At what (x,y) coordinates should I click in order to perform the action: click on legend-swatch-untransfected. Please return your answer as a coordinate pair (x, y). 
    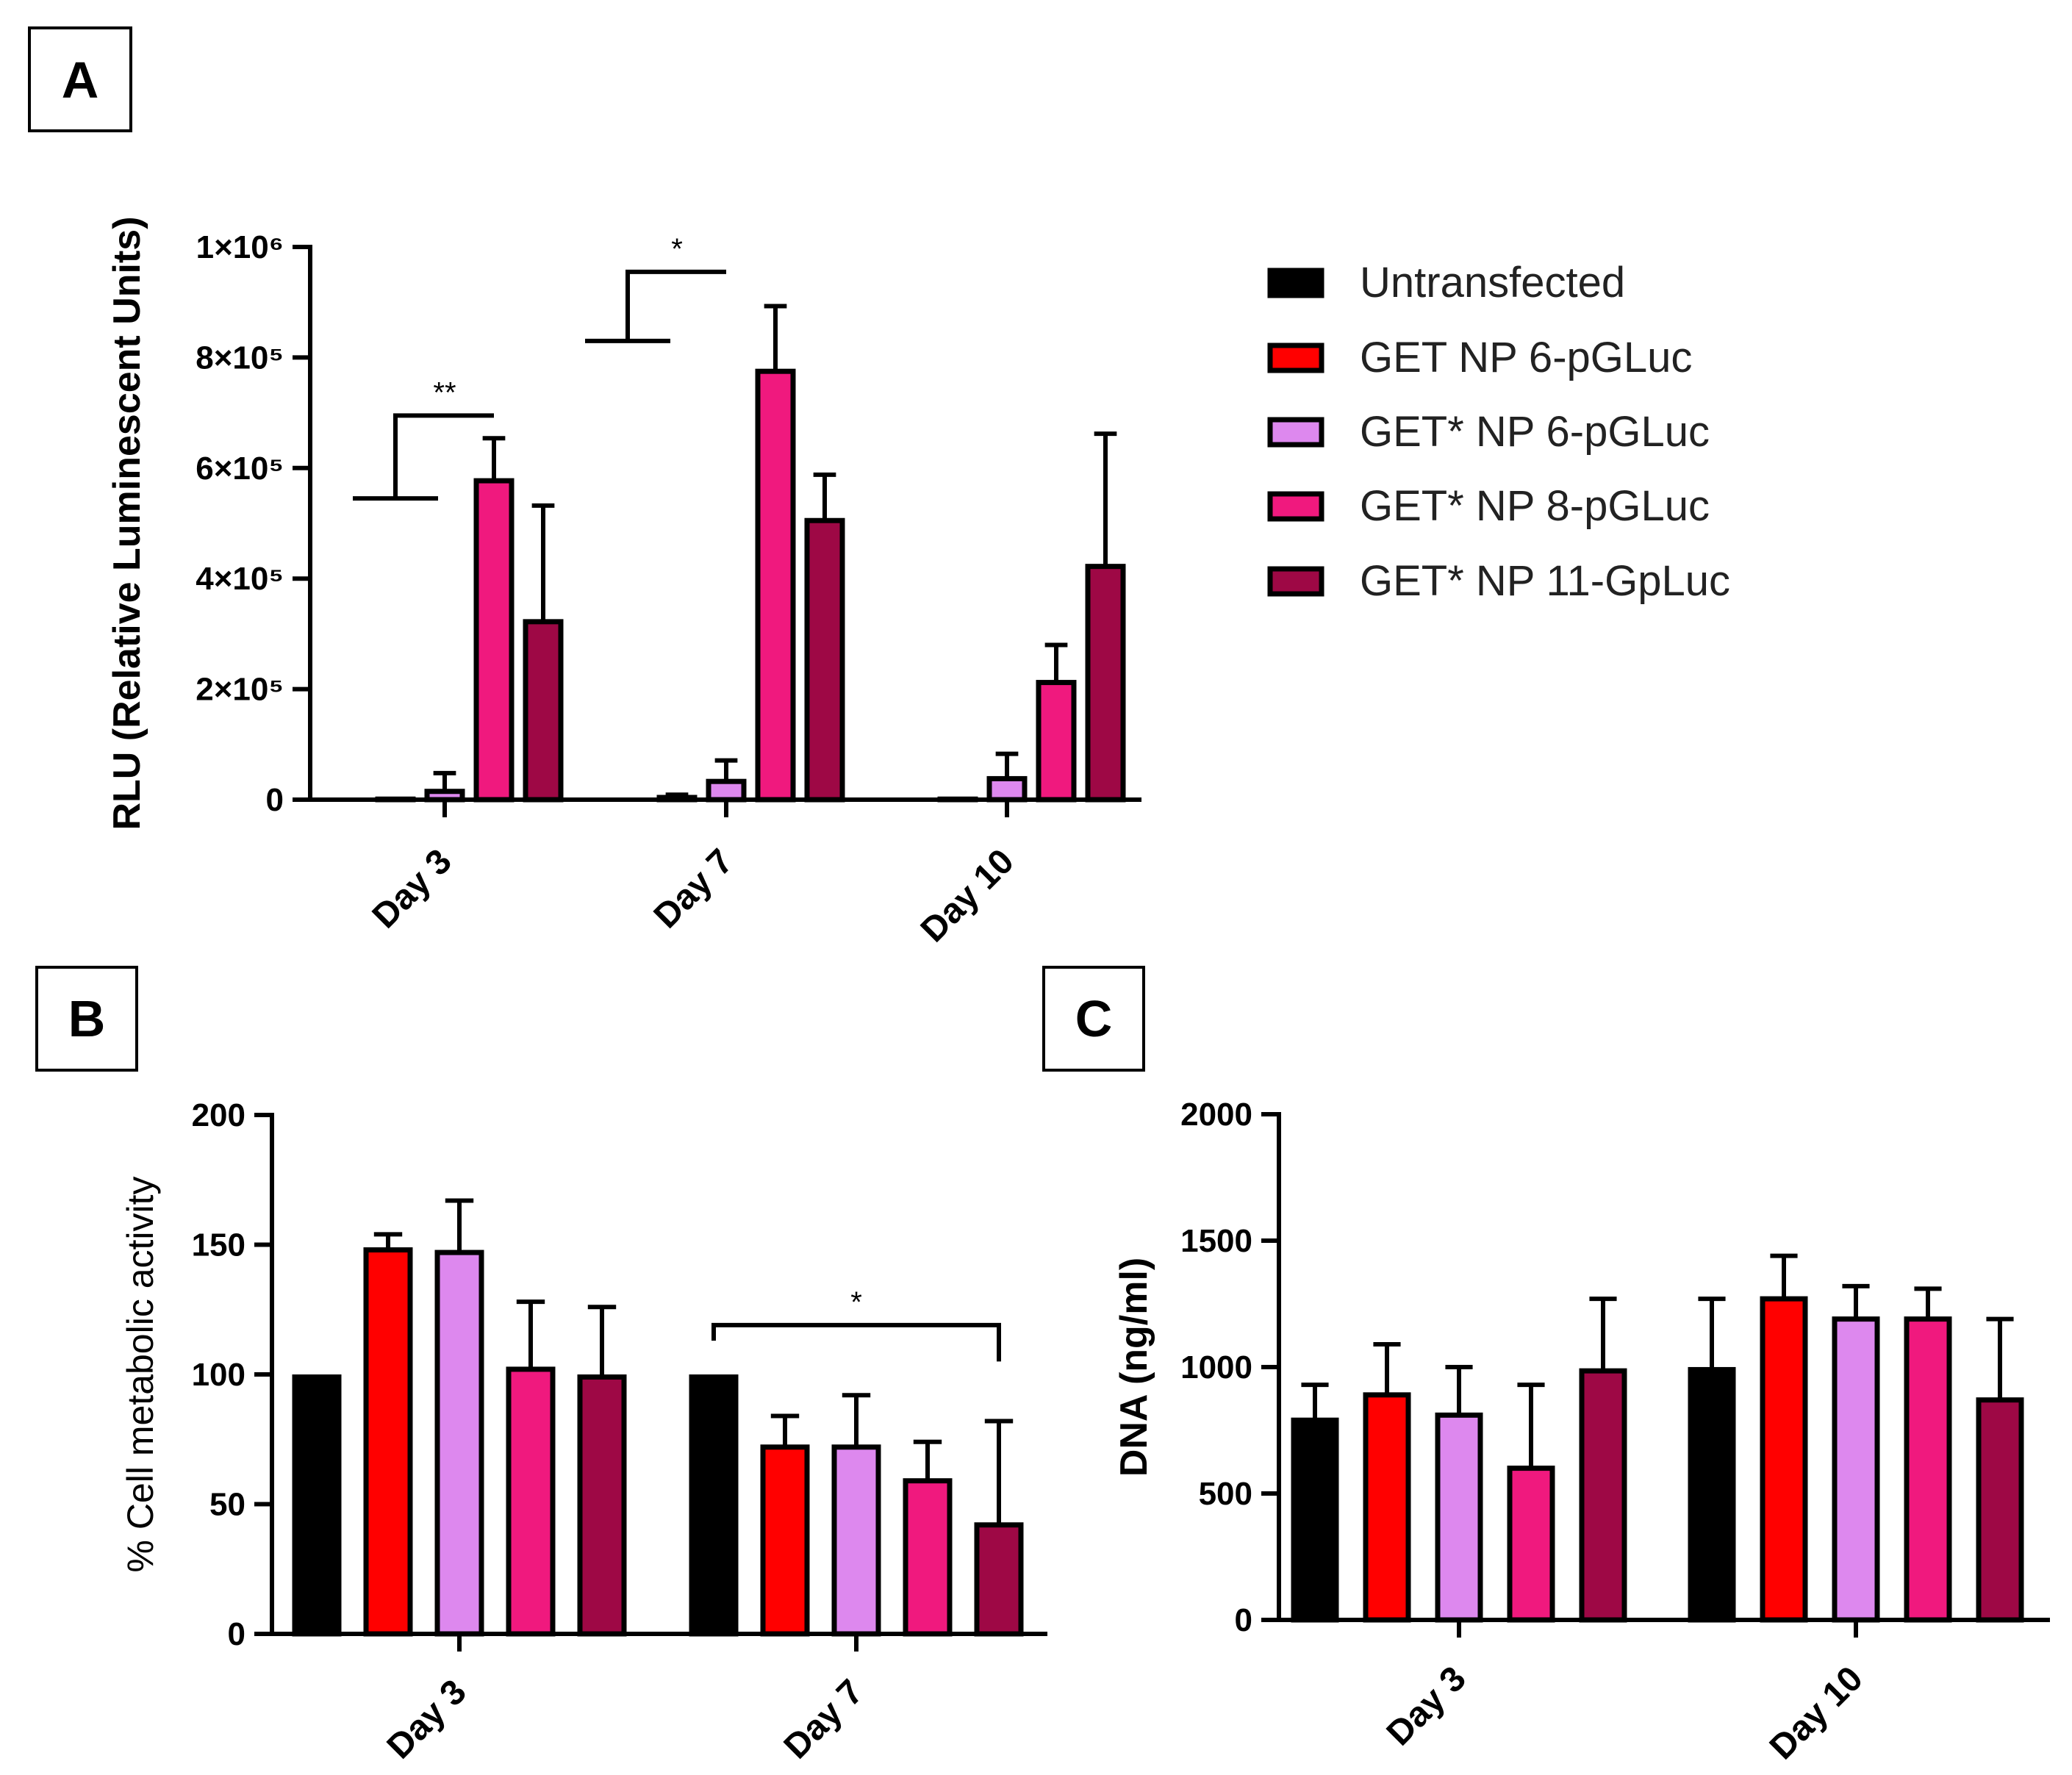
    Looking at the image, I should click on (1295, 283).